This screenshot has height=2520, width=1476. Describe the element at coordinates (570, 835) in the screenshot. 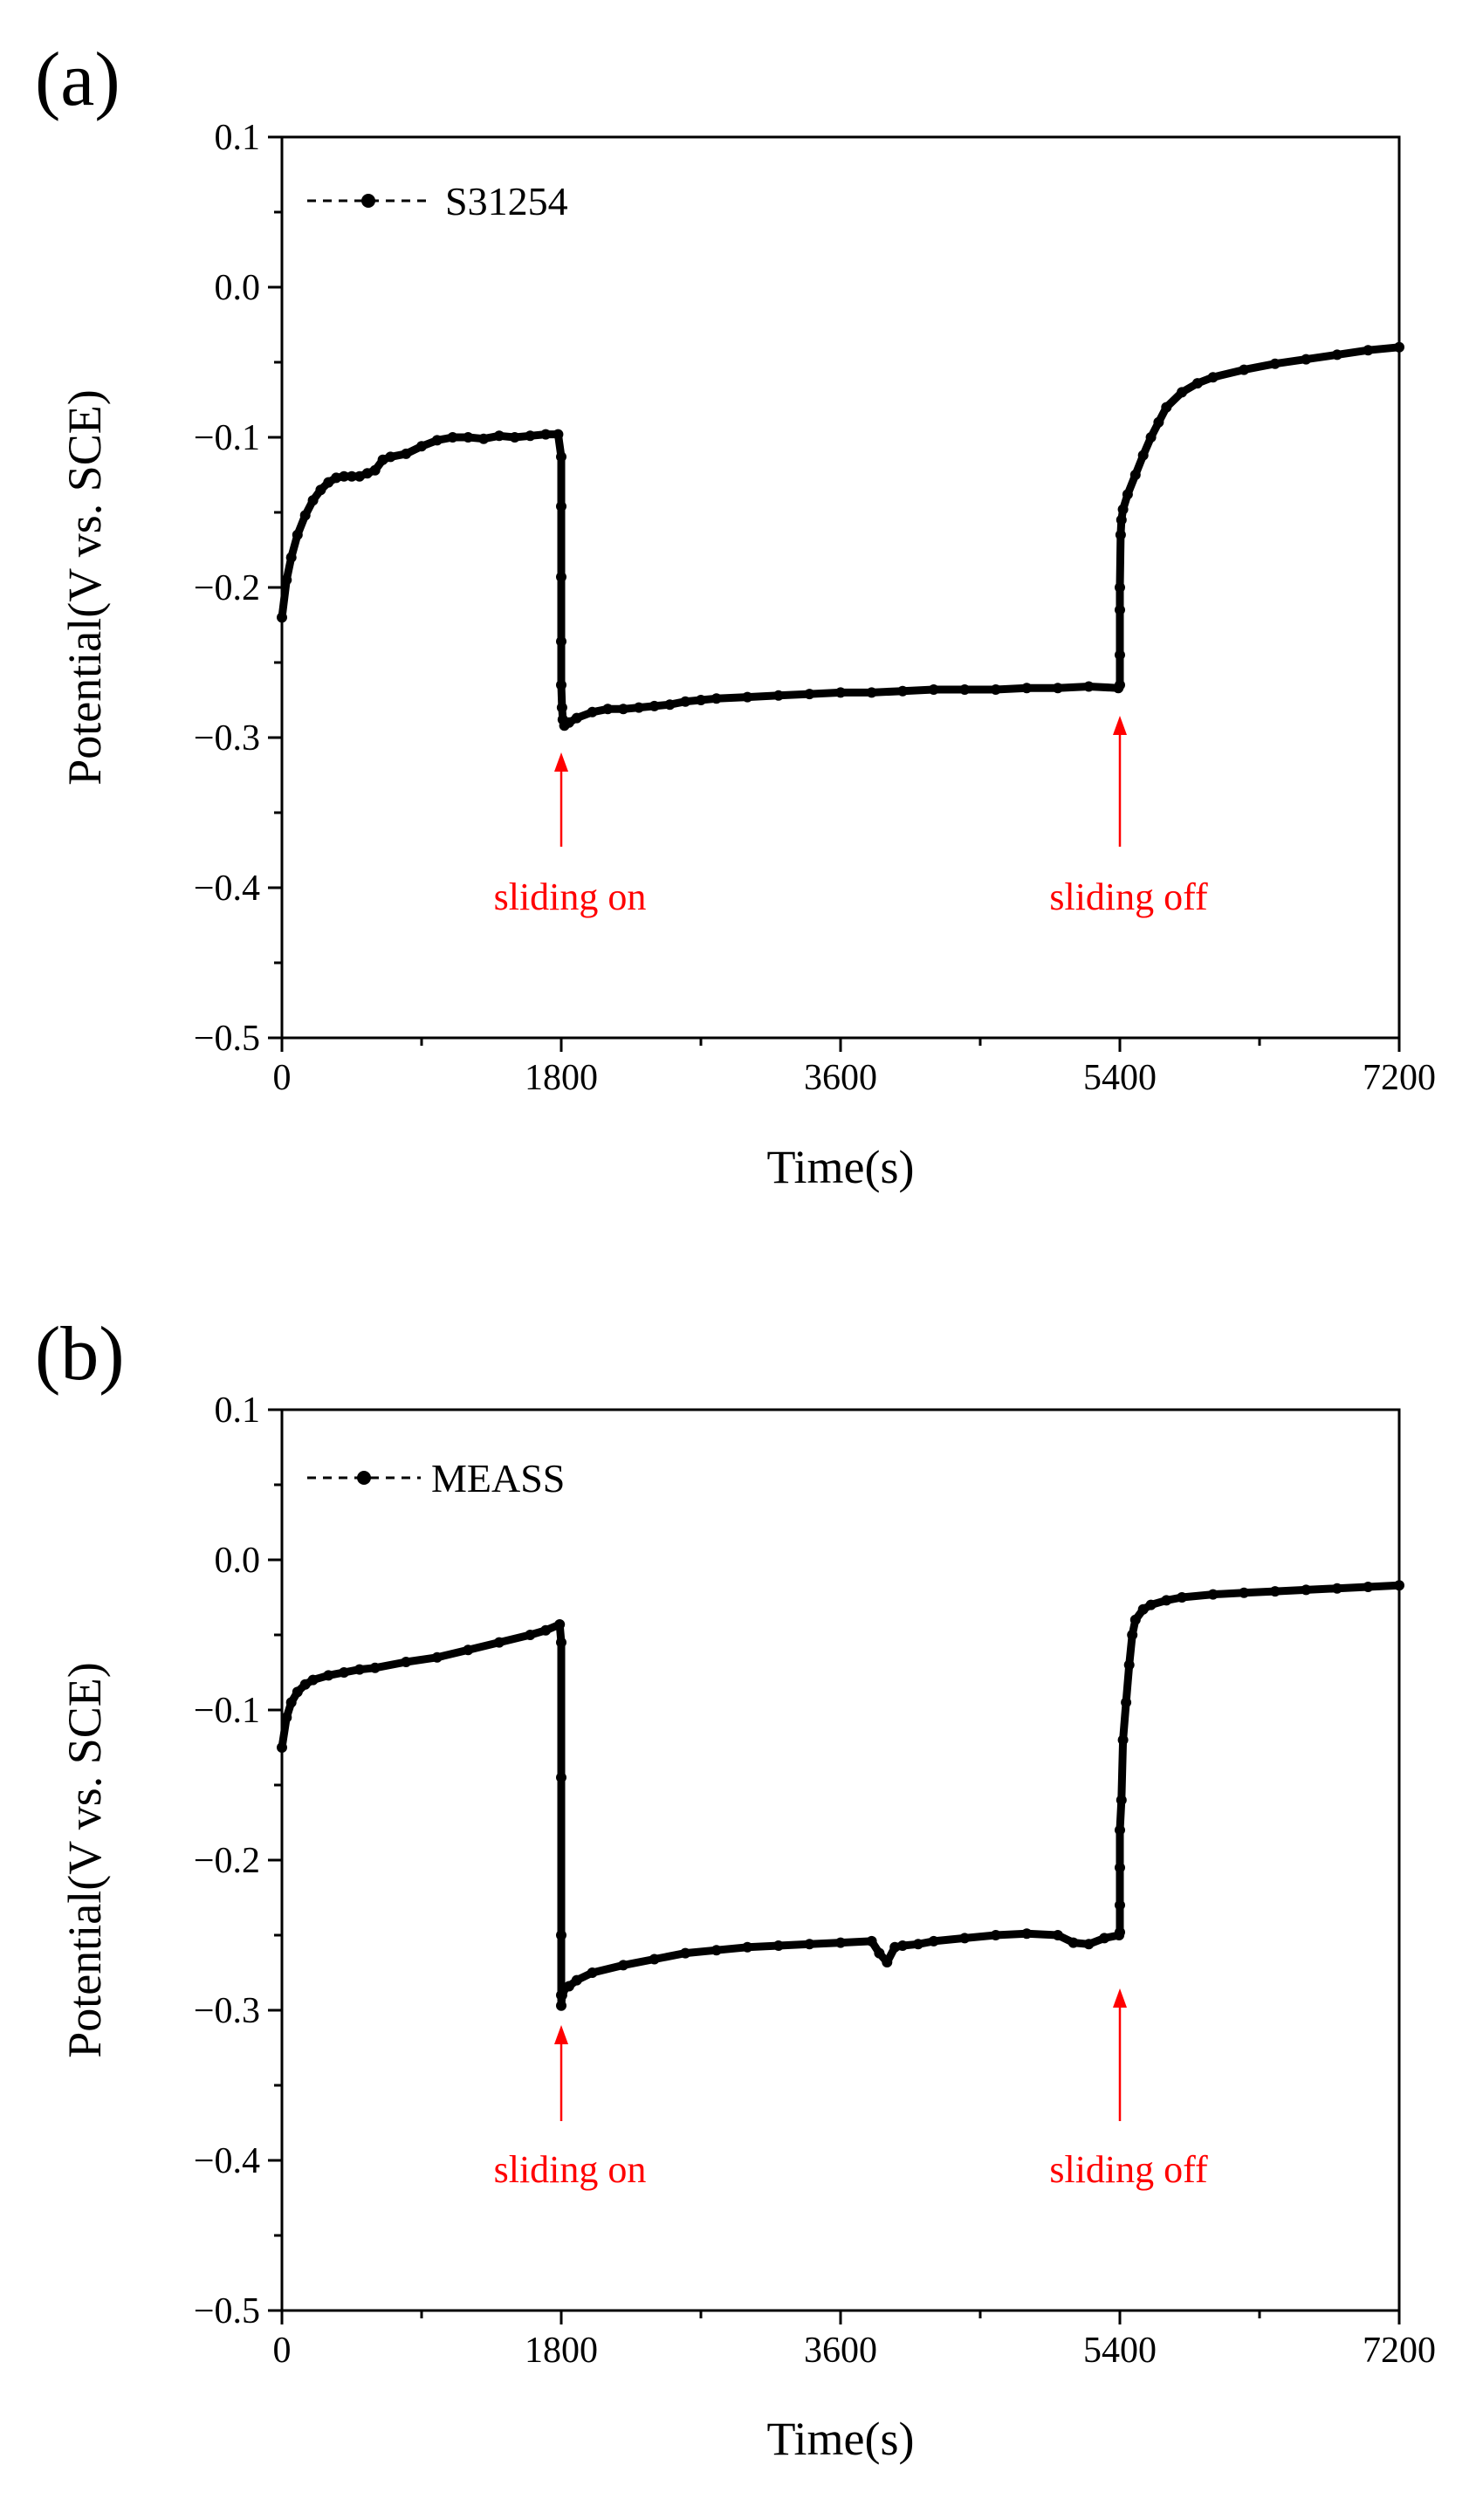

I see `annotation-sliding-on: sliding on` at that location.